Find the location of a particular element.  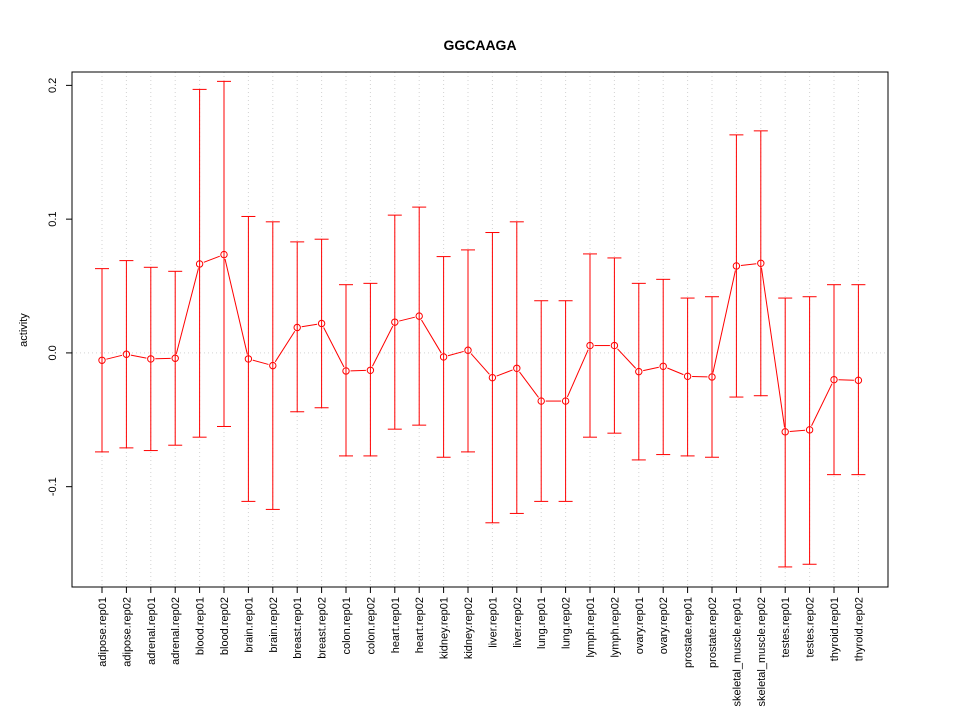

x-tick-label: kidney.rep02 is located at coordinates (469, 628).